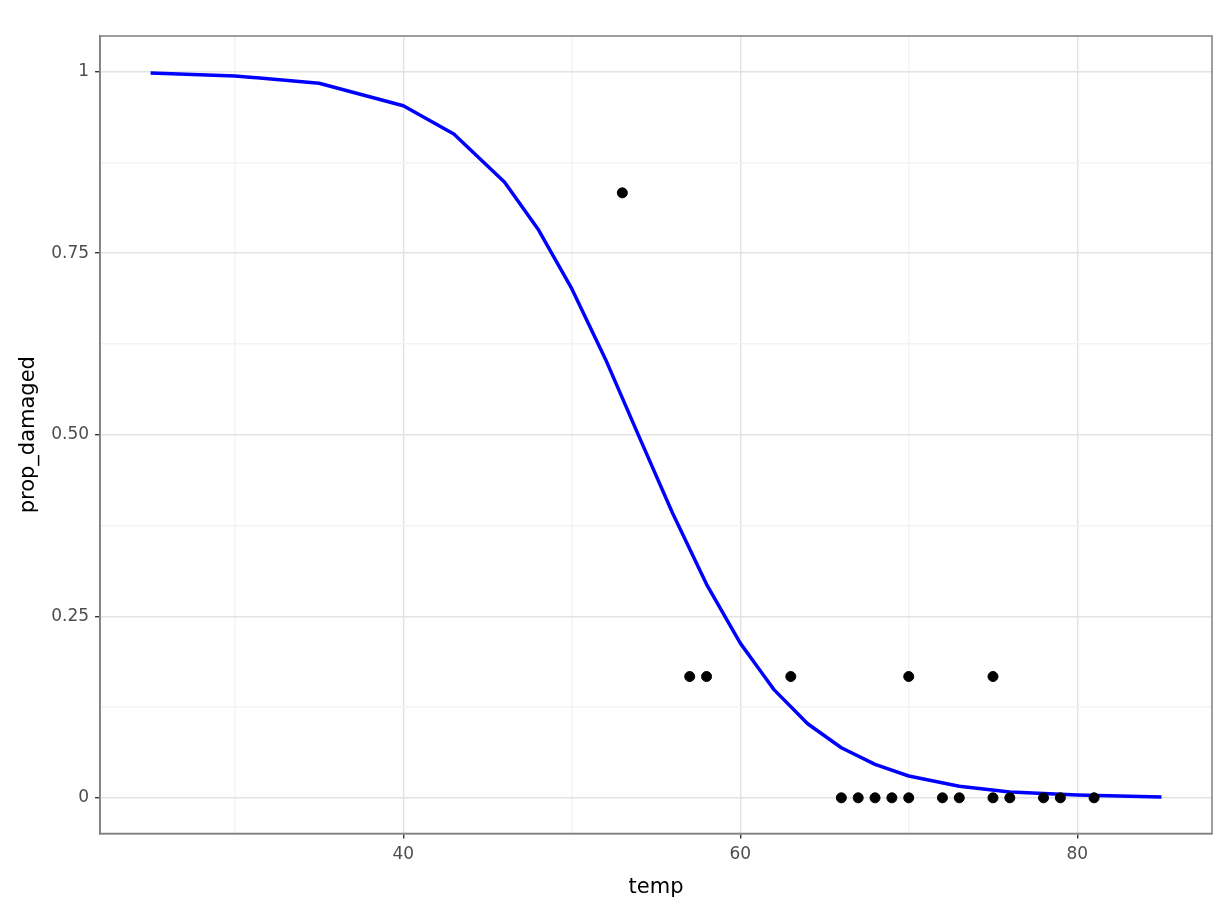 The height and width of the screenshot is (921, 1228). Describe the element at coordinates (28, 435) in the screenshot. I see `y-axis-title: prop_damaged` at that location.